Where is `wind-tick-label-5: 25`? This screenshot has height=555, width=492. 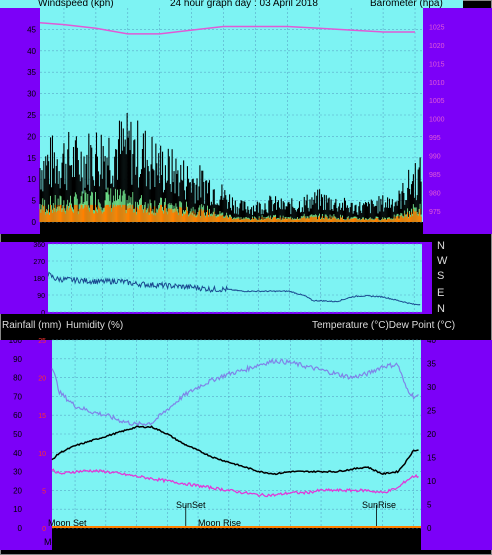
wind-tick-label-5: 25 is located at coordinates (31, 115).